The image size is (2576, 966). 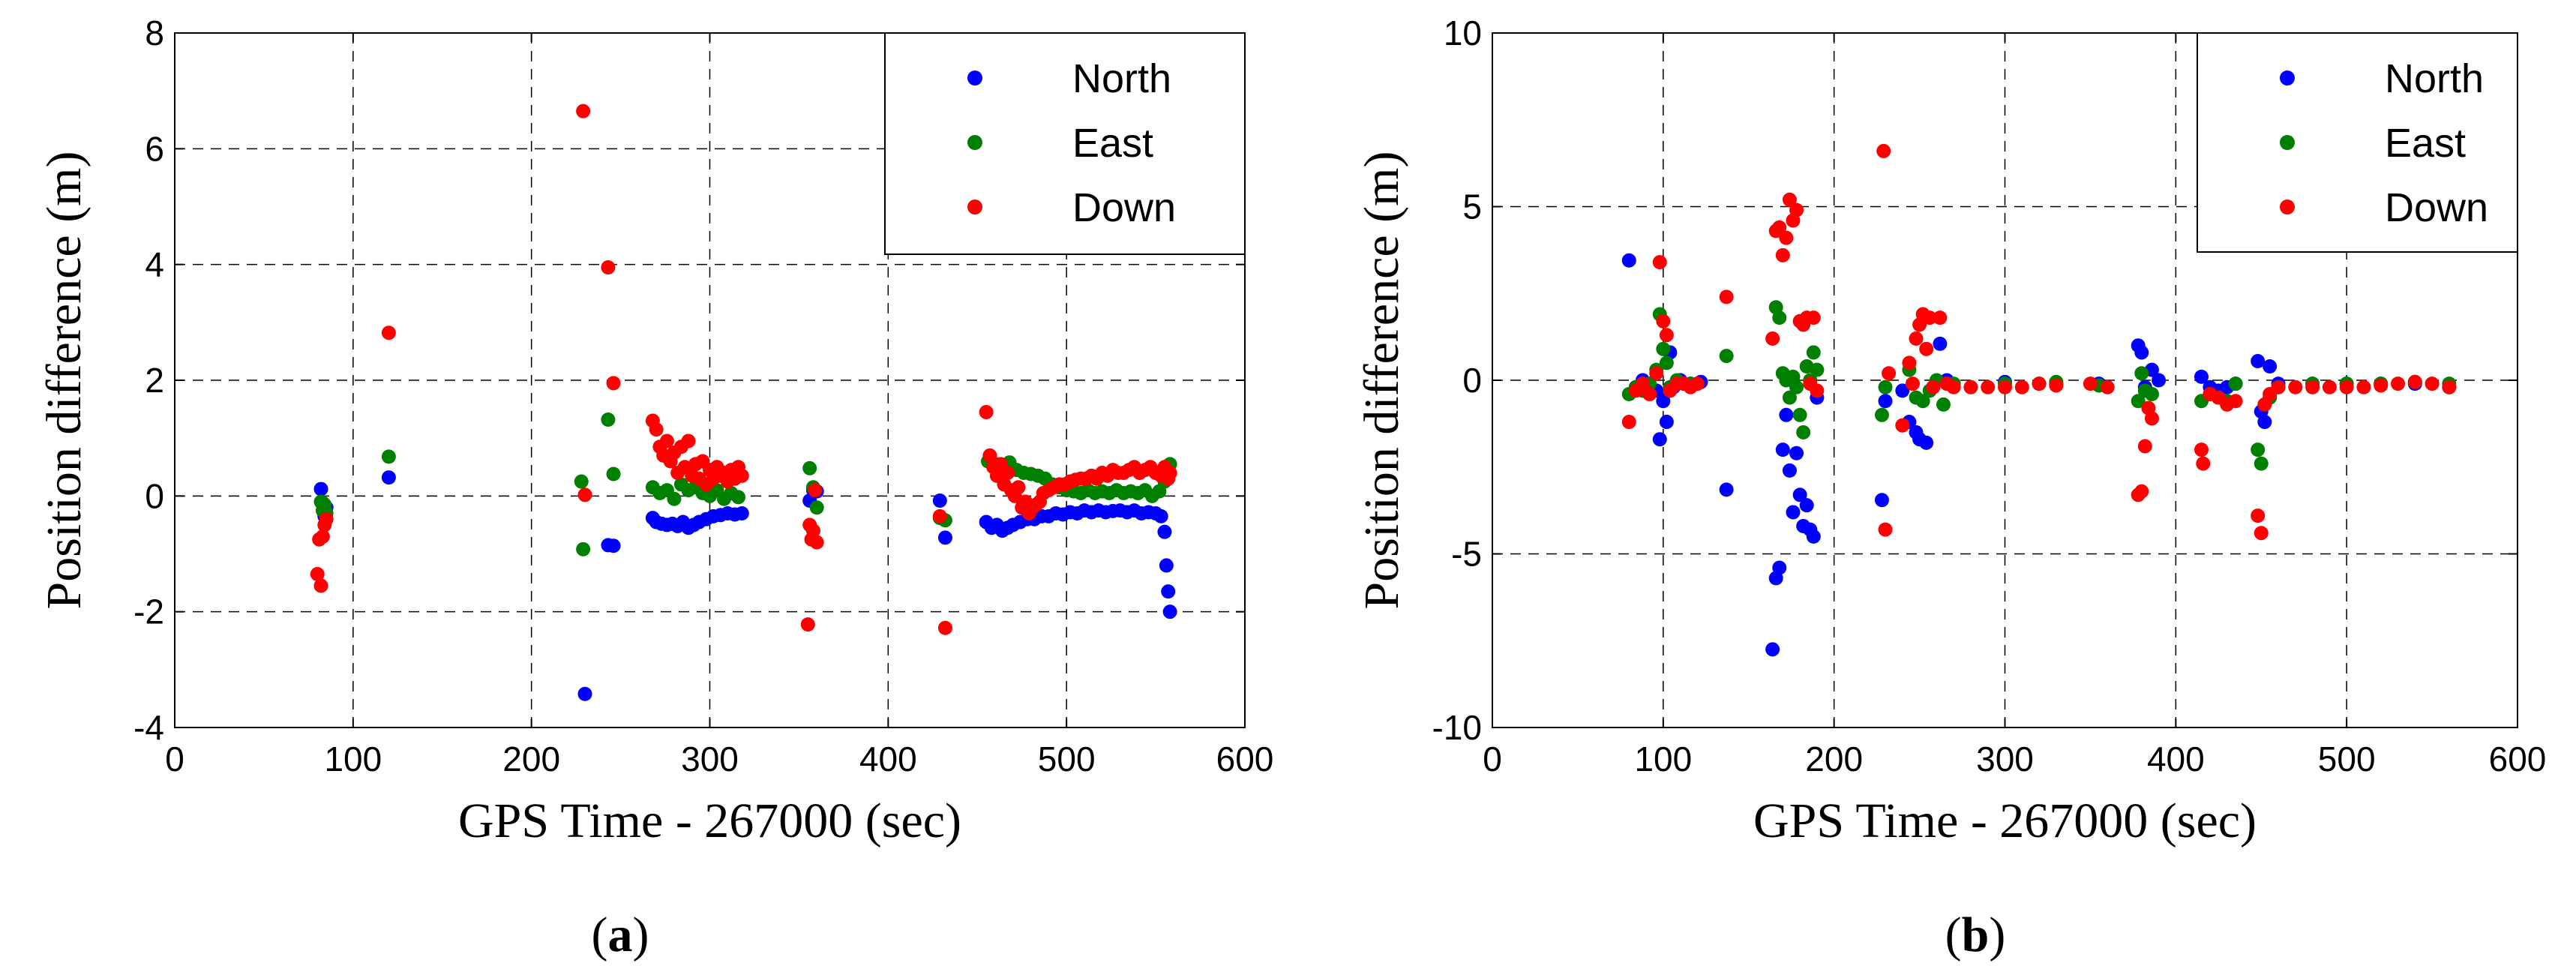 What do you see at coordinates (154, 33) in the screenshot?
I see `y-tick-label: 8` at bounding box center [154, 33].